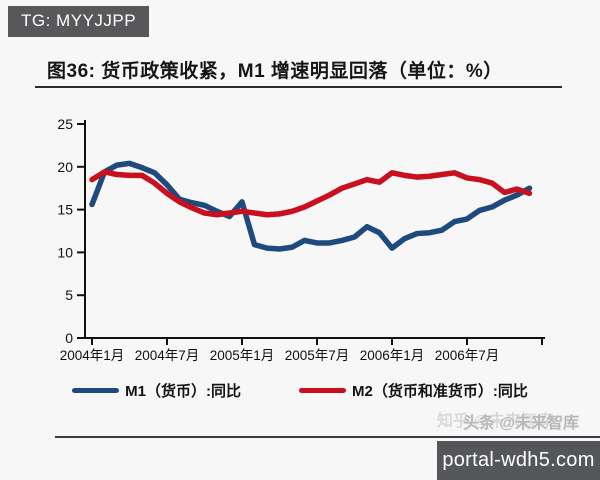 This screenshot has width=600, height=480. I want to click on legend-item-m1: M1（货币）:同比, so click(156, 390).